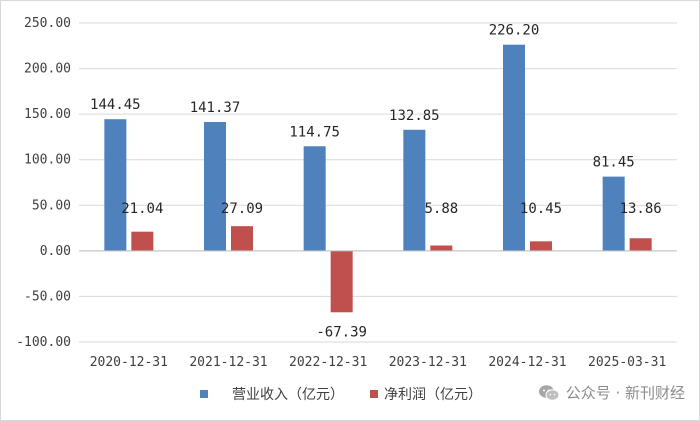 This screenshot has height=421, width=700. What do you see at coordinates (614, 163) in the screenshot?
I see `data-label-revenue: 81.45` at bounding box center [614, 163].